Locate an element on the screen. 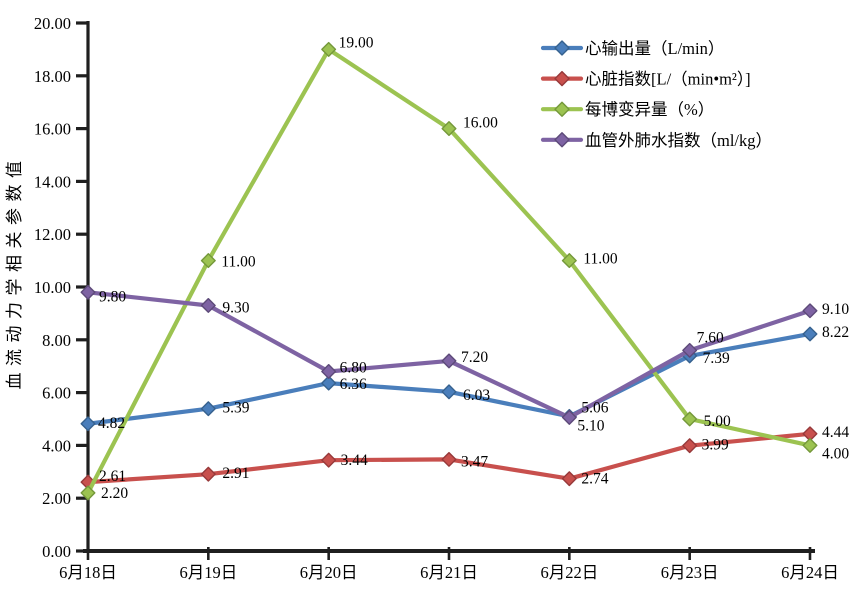 Image resolution: width=865 pixels, height=589 pixels. data-label: 8.22 is located at coordinates (835, 332).